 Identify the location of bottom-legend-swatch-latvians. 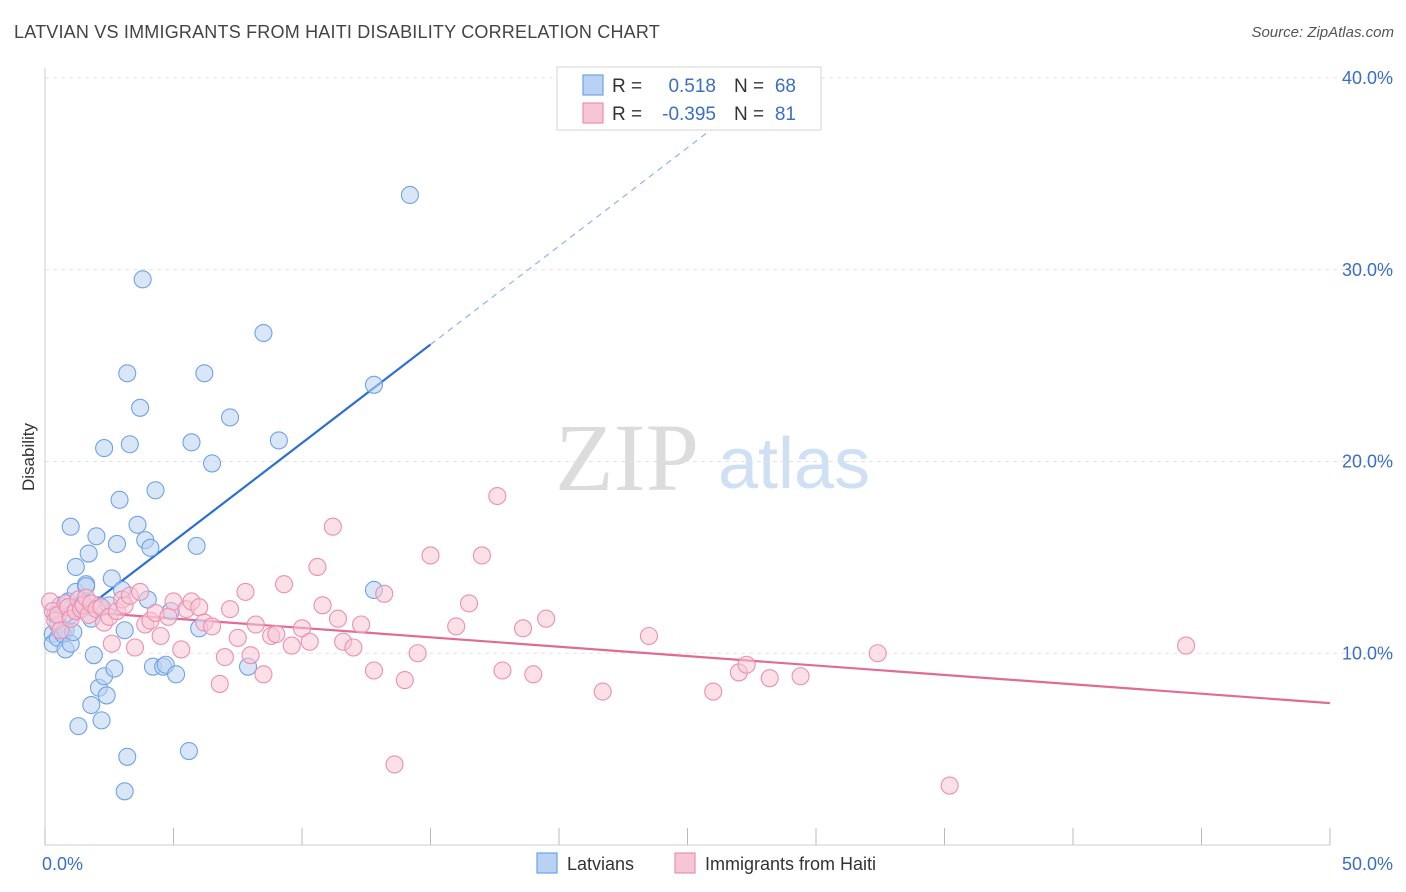
(547, 863).